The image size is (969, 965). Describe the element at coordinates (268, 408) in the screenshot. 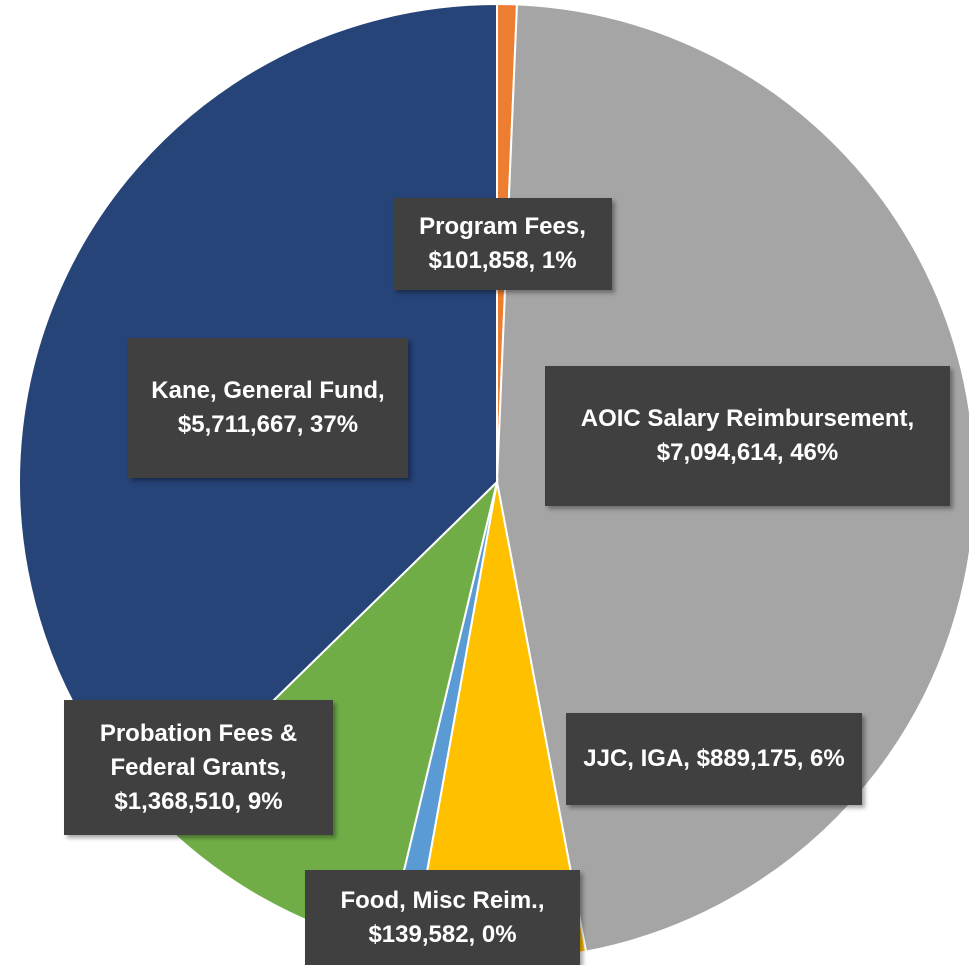

I see `data-label: Kane, General Fund, $5,711,667, 37%` at that location.